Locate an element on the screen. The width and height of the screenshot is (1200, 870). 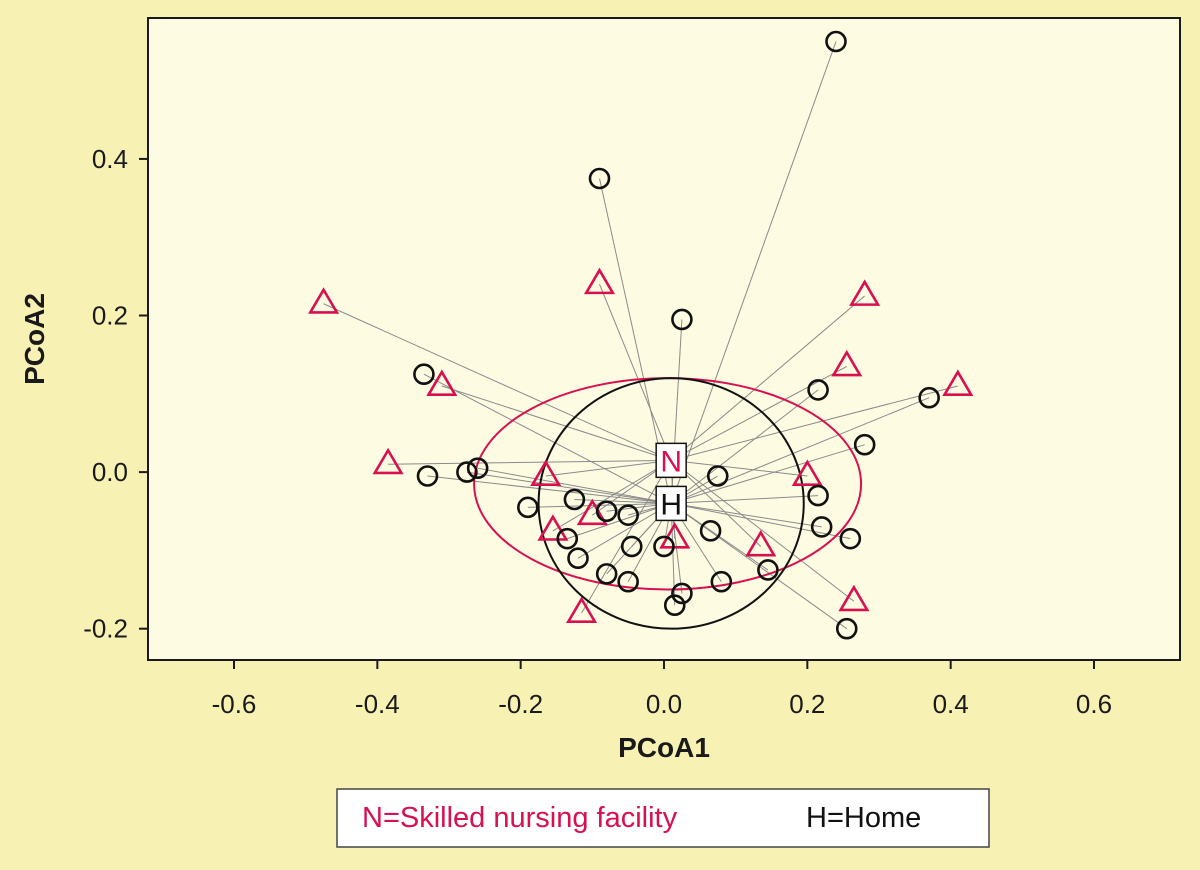
y-axis-title: PCoA2 is located at coordinates (34, 339).